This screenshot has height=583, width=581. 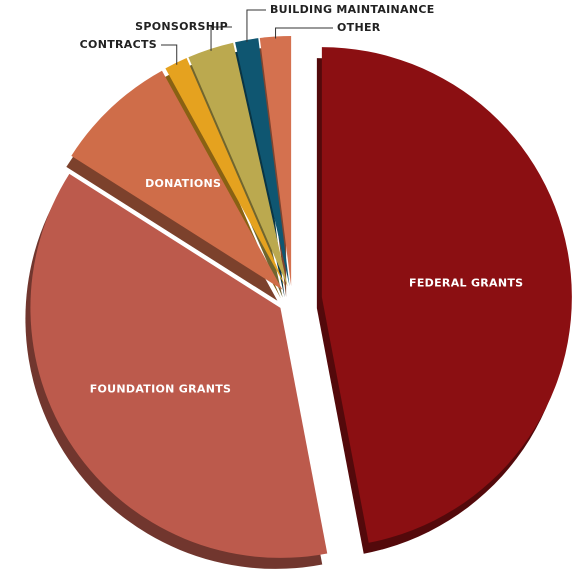 I want to click on slice-label: DONATIONS, so click(x=183, y=183).